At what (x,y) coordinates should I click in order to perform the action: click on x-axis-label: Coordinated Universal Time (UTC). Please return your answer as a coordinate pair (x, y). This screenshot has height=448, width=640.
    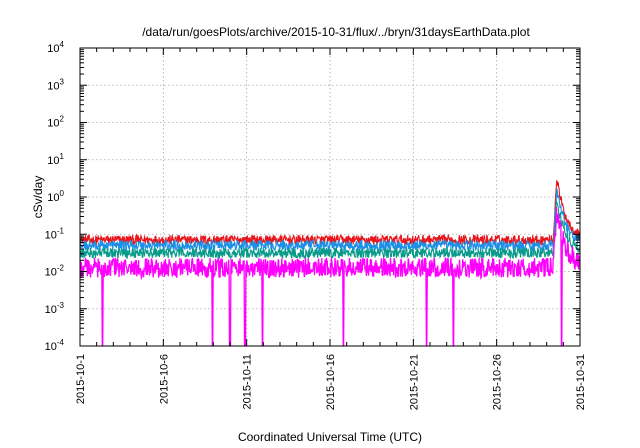
    Looking at the image, I should click on (330, 437).